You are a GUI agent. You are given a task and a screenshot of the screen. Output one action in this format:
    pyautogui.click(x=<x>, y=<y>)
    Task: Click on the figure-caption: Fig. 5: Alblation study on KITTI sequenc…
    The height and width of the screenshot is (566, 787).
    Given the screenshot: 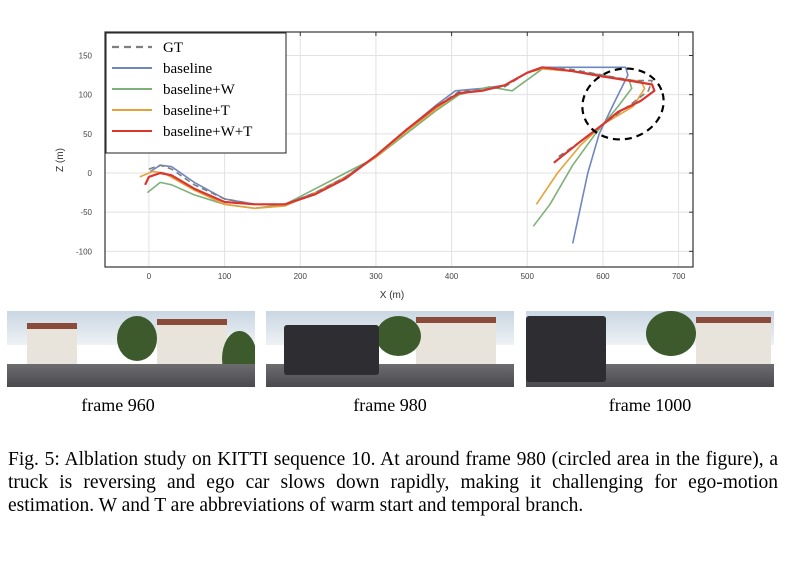 What is the action you would take?
    pyautogui.click(x=393, y=482)
    